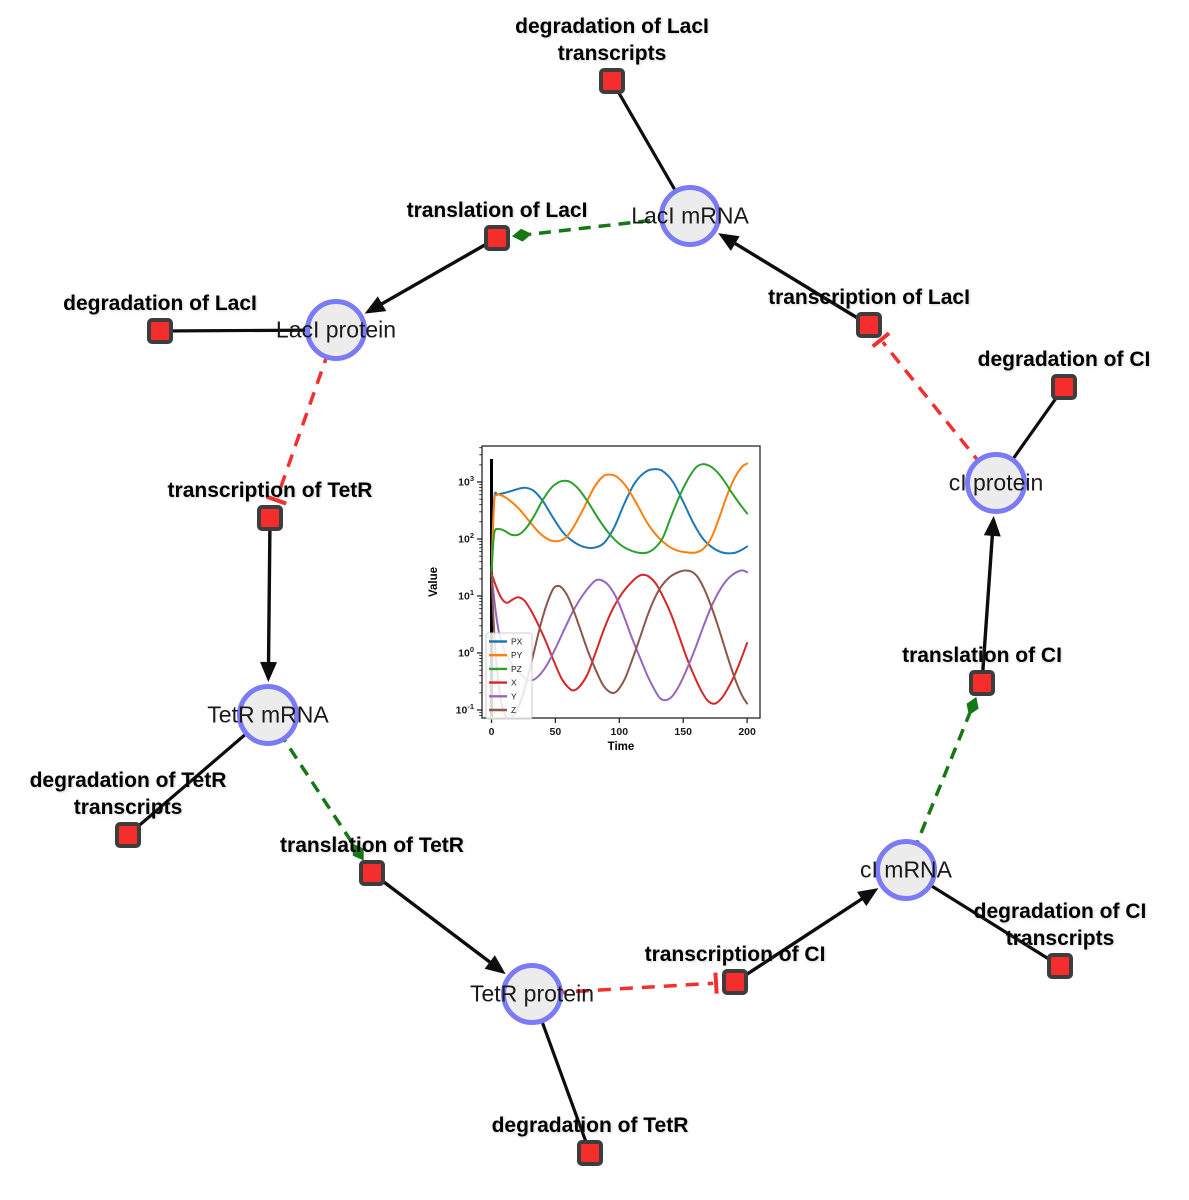 Image resolution: width=1189 pixels, height=1200 pixels. What do you see at coordinates (621, 582) in the screenshot?
I see `chart-spines` at bounding box center [621, 582].